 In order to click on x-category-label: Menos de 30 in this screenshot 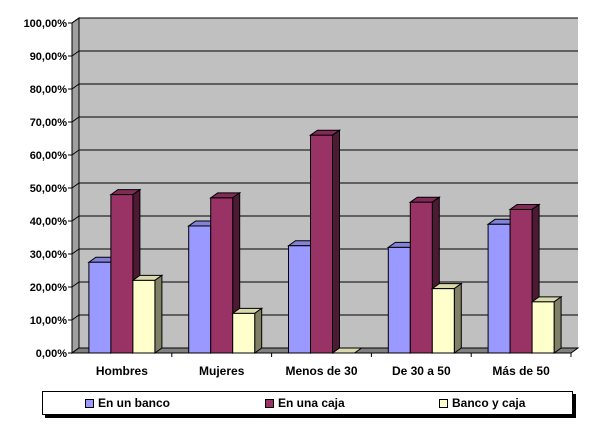, I will do `click(321, 371)`.